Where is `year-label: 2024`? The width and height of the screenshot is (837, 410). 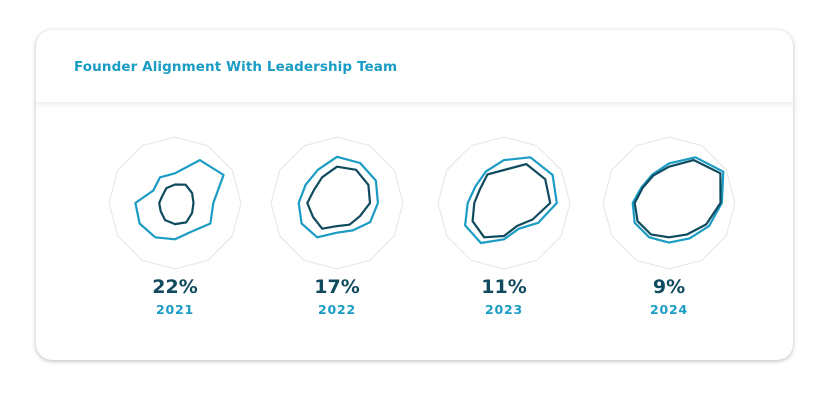 year-label: 2024 is located at coordinates (669, 309).